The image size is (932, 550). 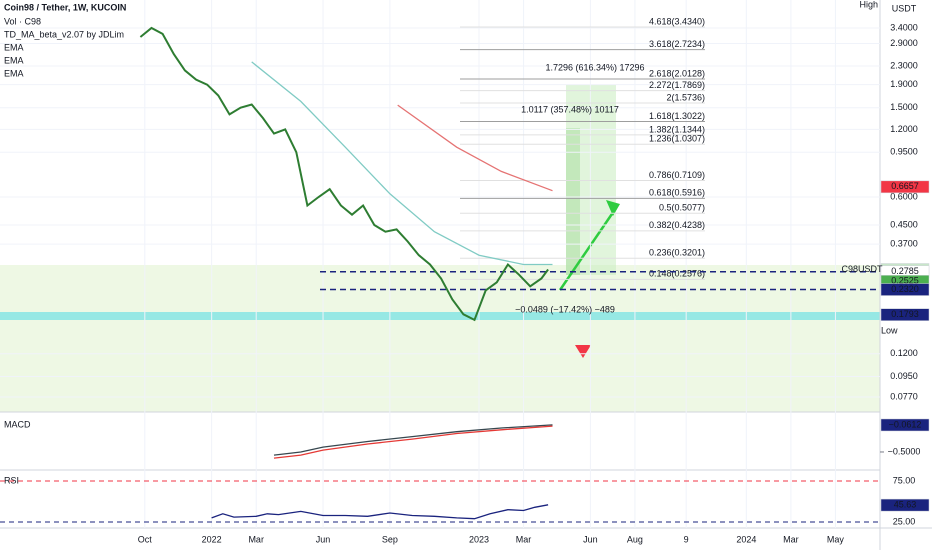 I want to click on price-tag-label: −0.0612, so click(x=905, y=424).